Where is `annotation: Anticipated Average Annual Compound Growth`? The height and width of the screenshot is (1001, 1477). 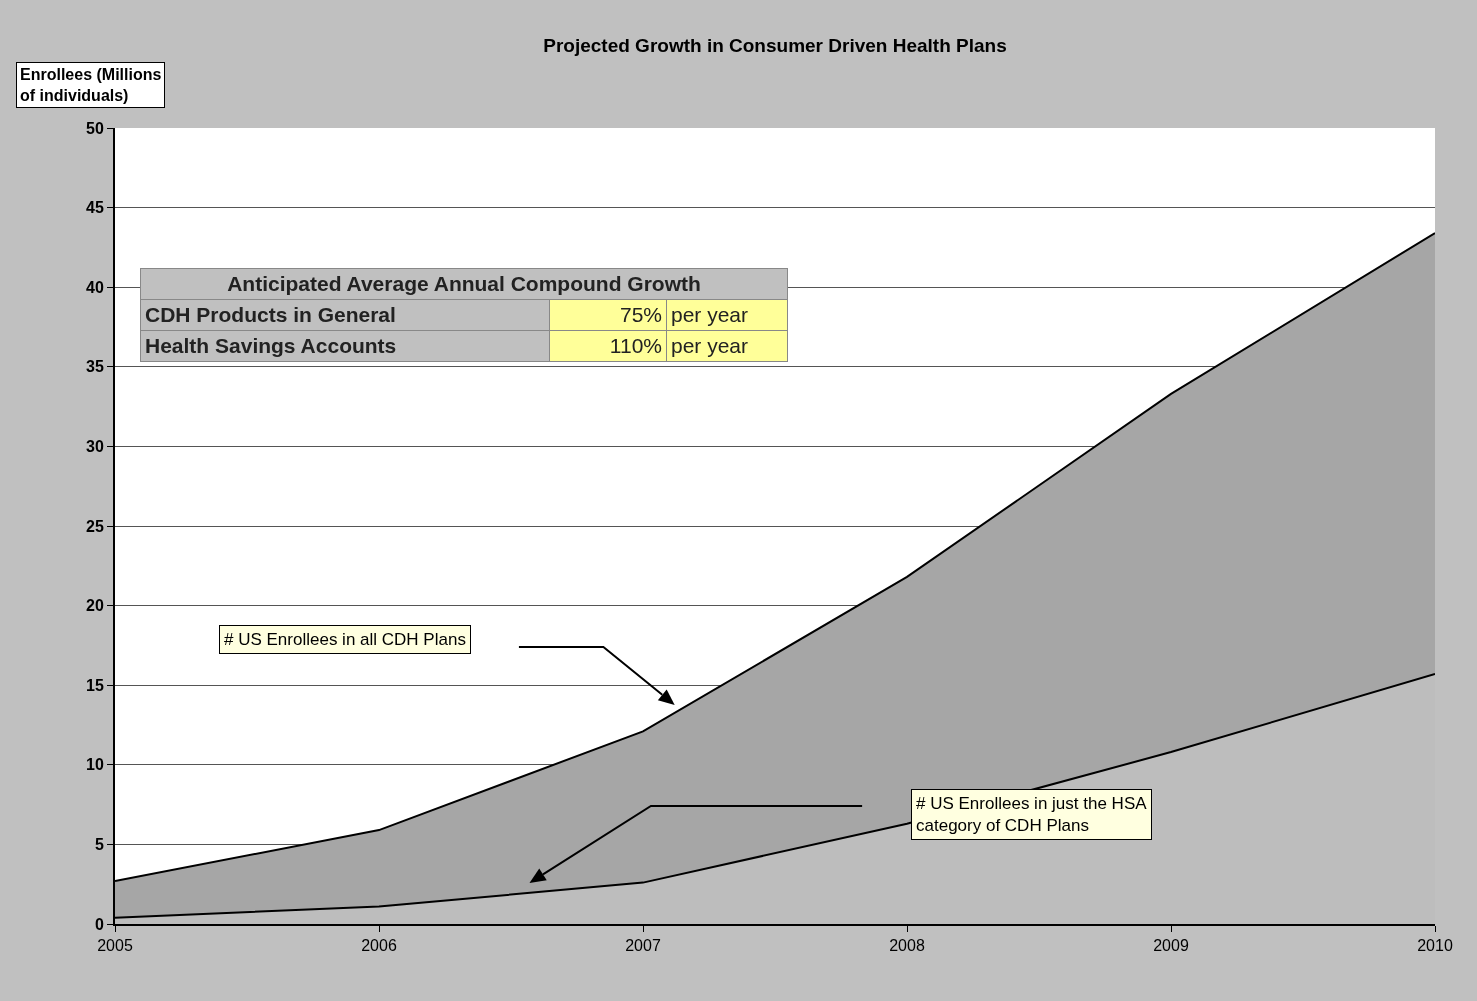 annotation: Anticipated Average Annual Compound Growth is located at coordinates (464, 284).